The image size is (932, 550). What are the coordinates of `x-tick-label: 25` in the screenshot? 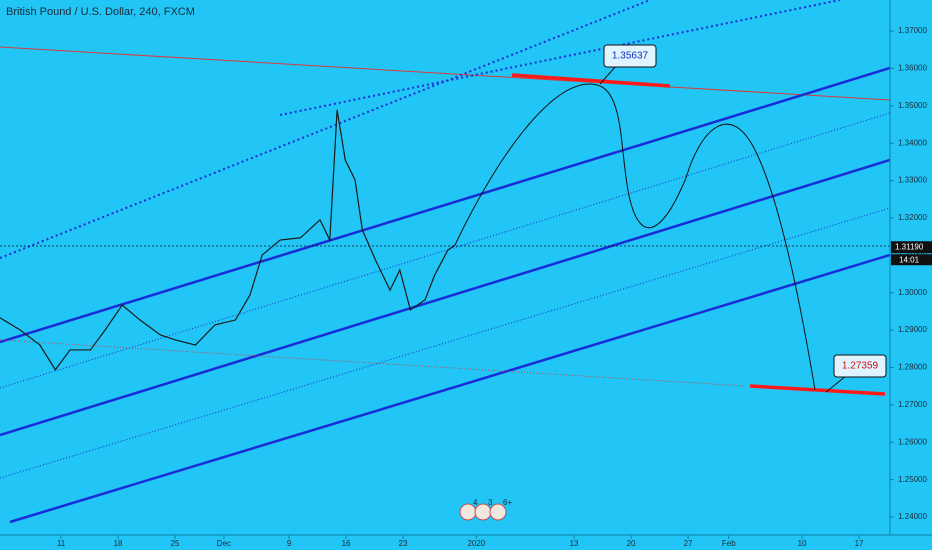 It's located at (175, 543).